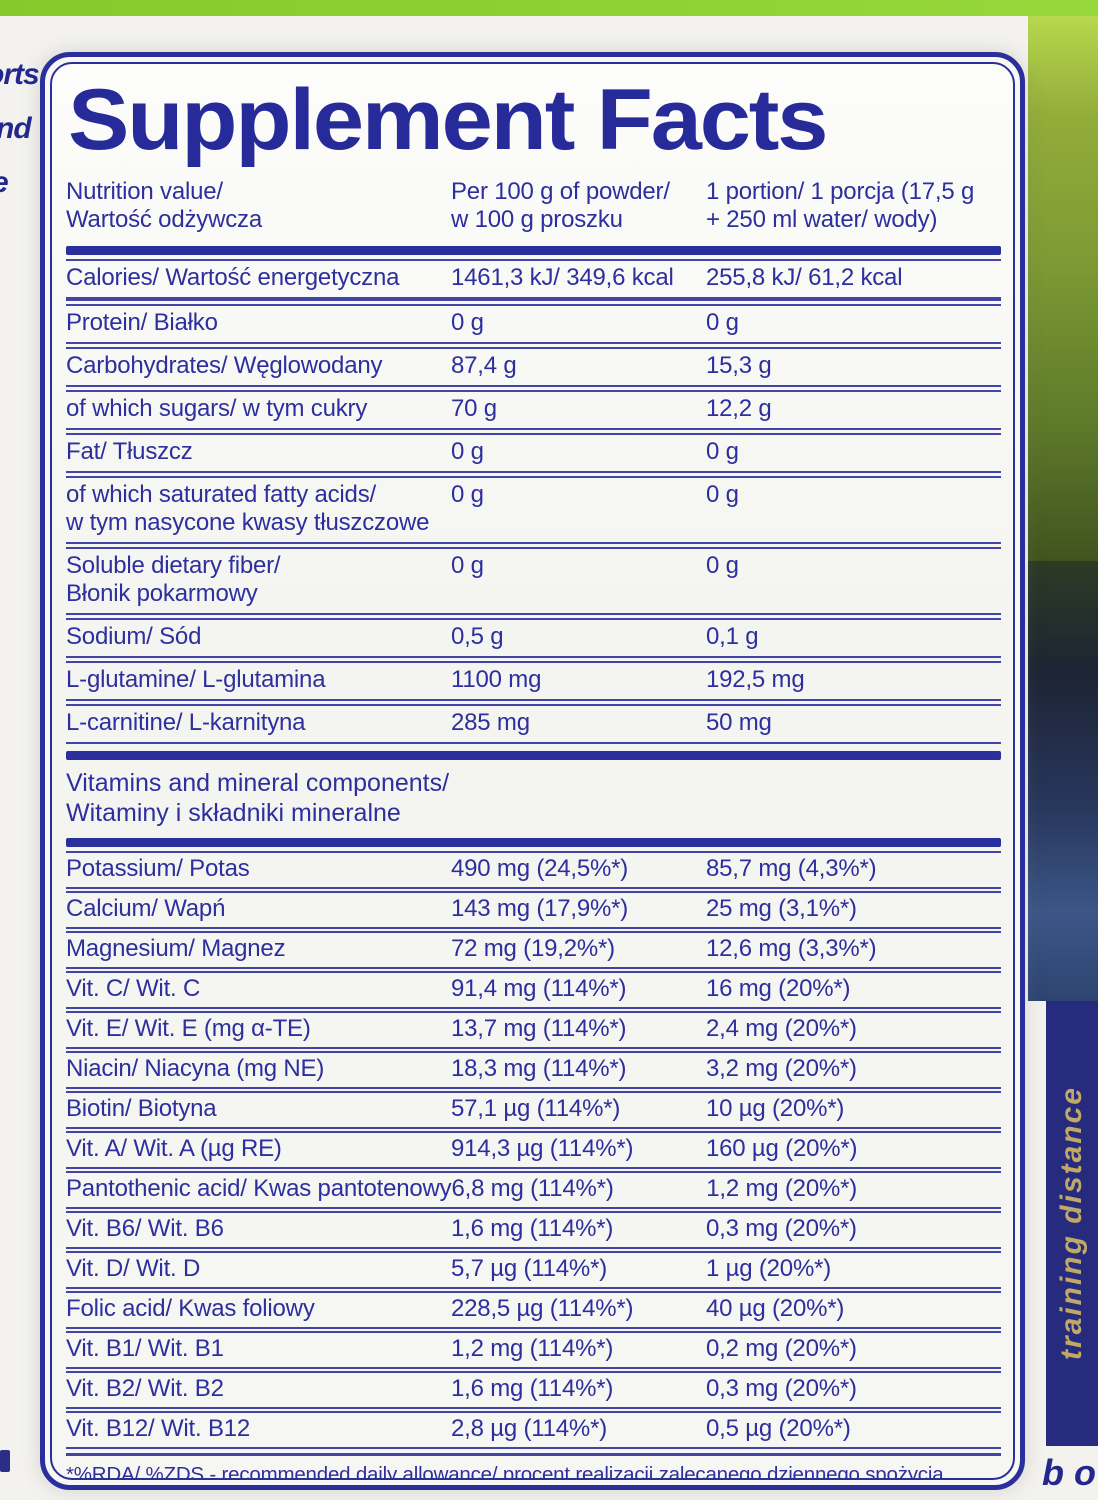 The height and width of the screenshot is (1500, 1098). Describe the element at coordinates (560, 191) in the screenshot. I see `header-line: Per 100 g of powder/` at that location.